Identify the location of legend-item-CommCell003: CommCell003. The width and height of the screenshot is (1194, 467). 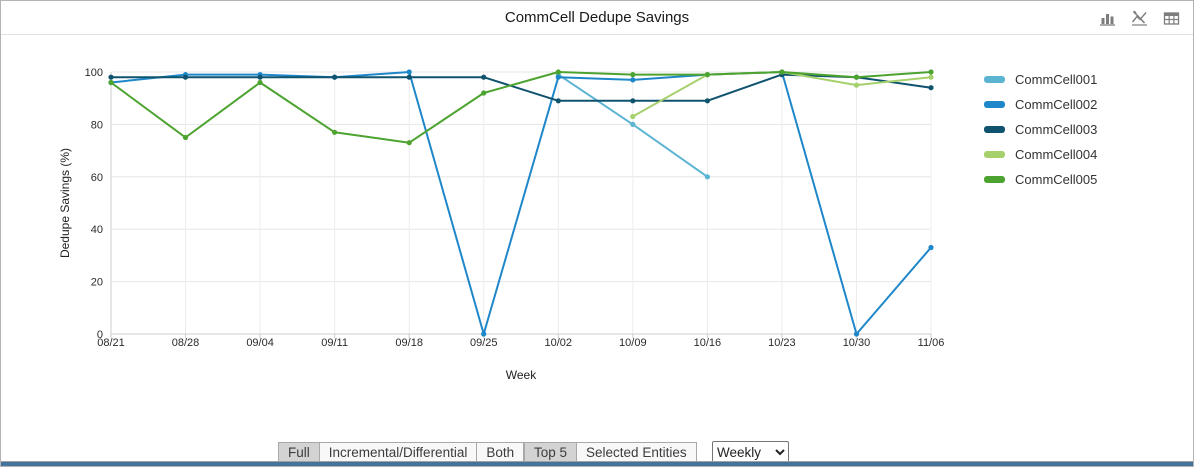
(1040, 129).